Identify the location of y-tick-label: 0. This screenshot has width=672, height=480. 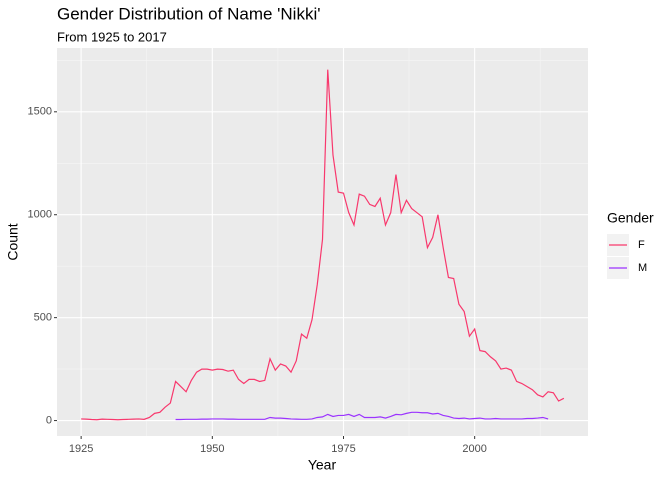
(49, 420).